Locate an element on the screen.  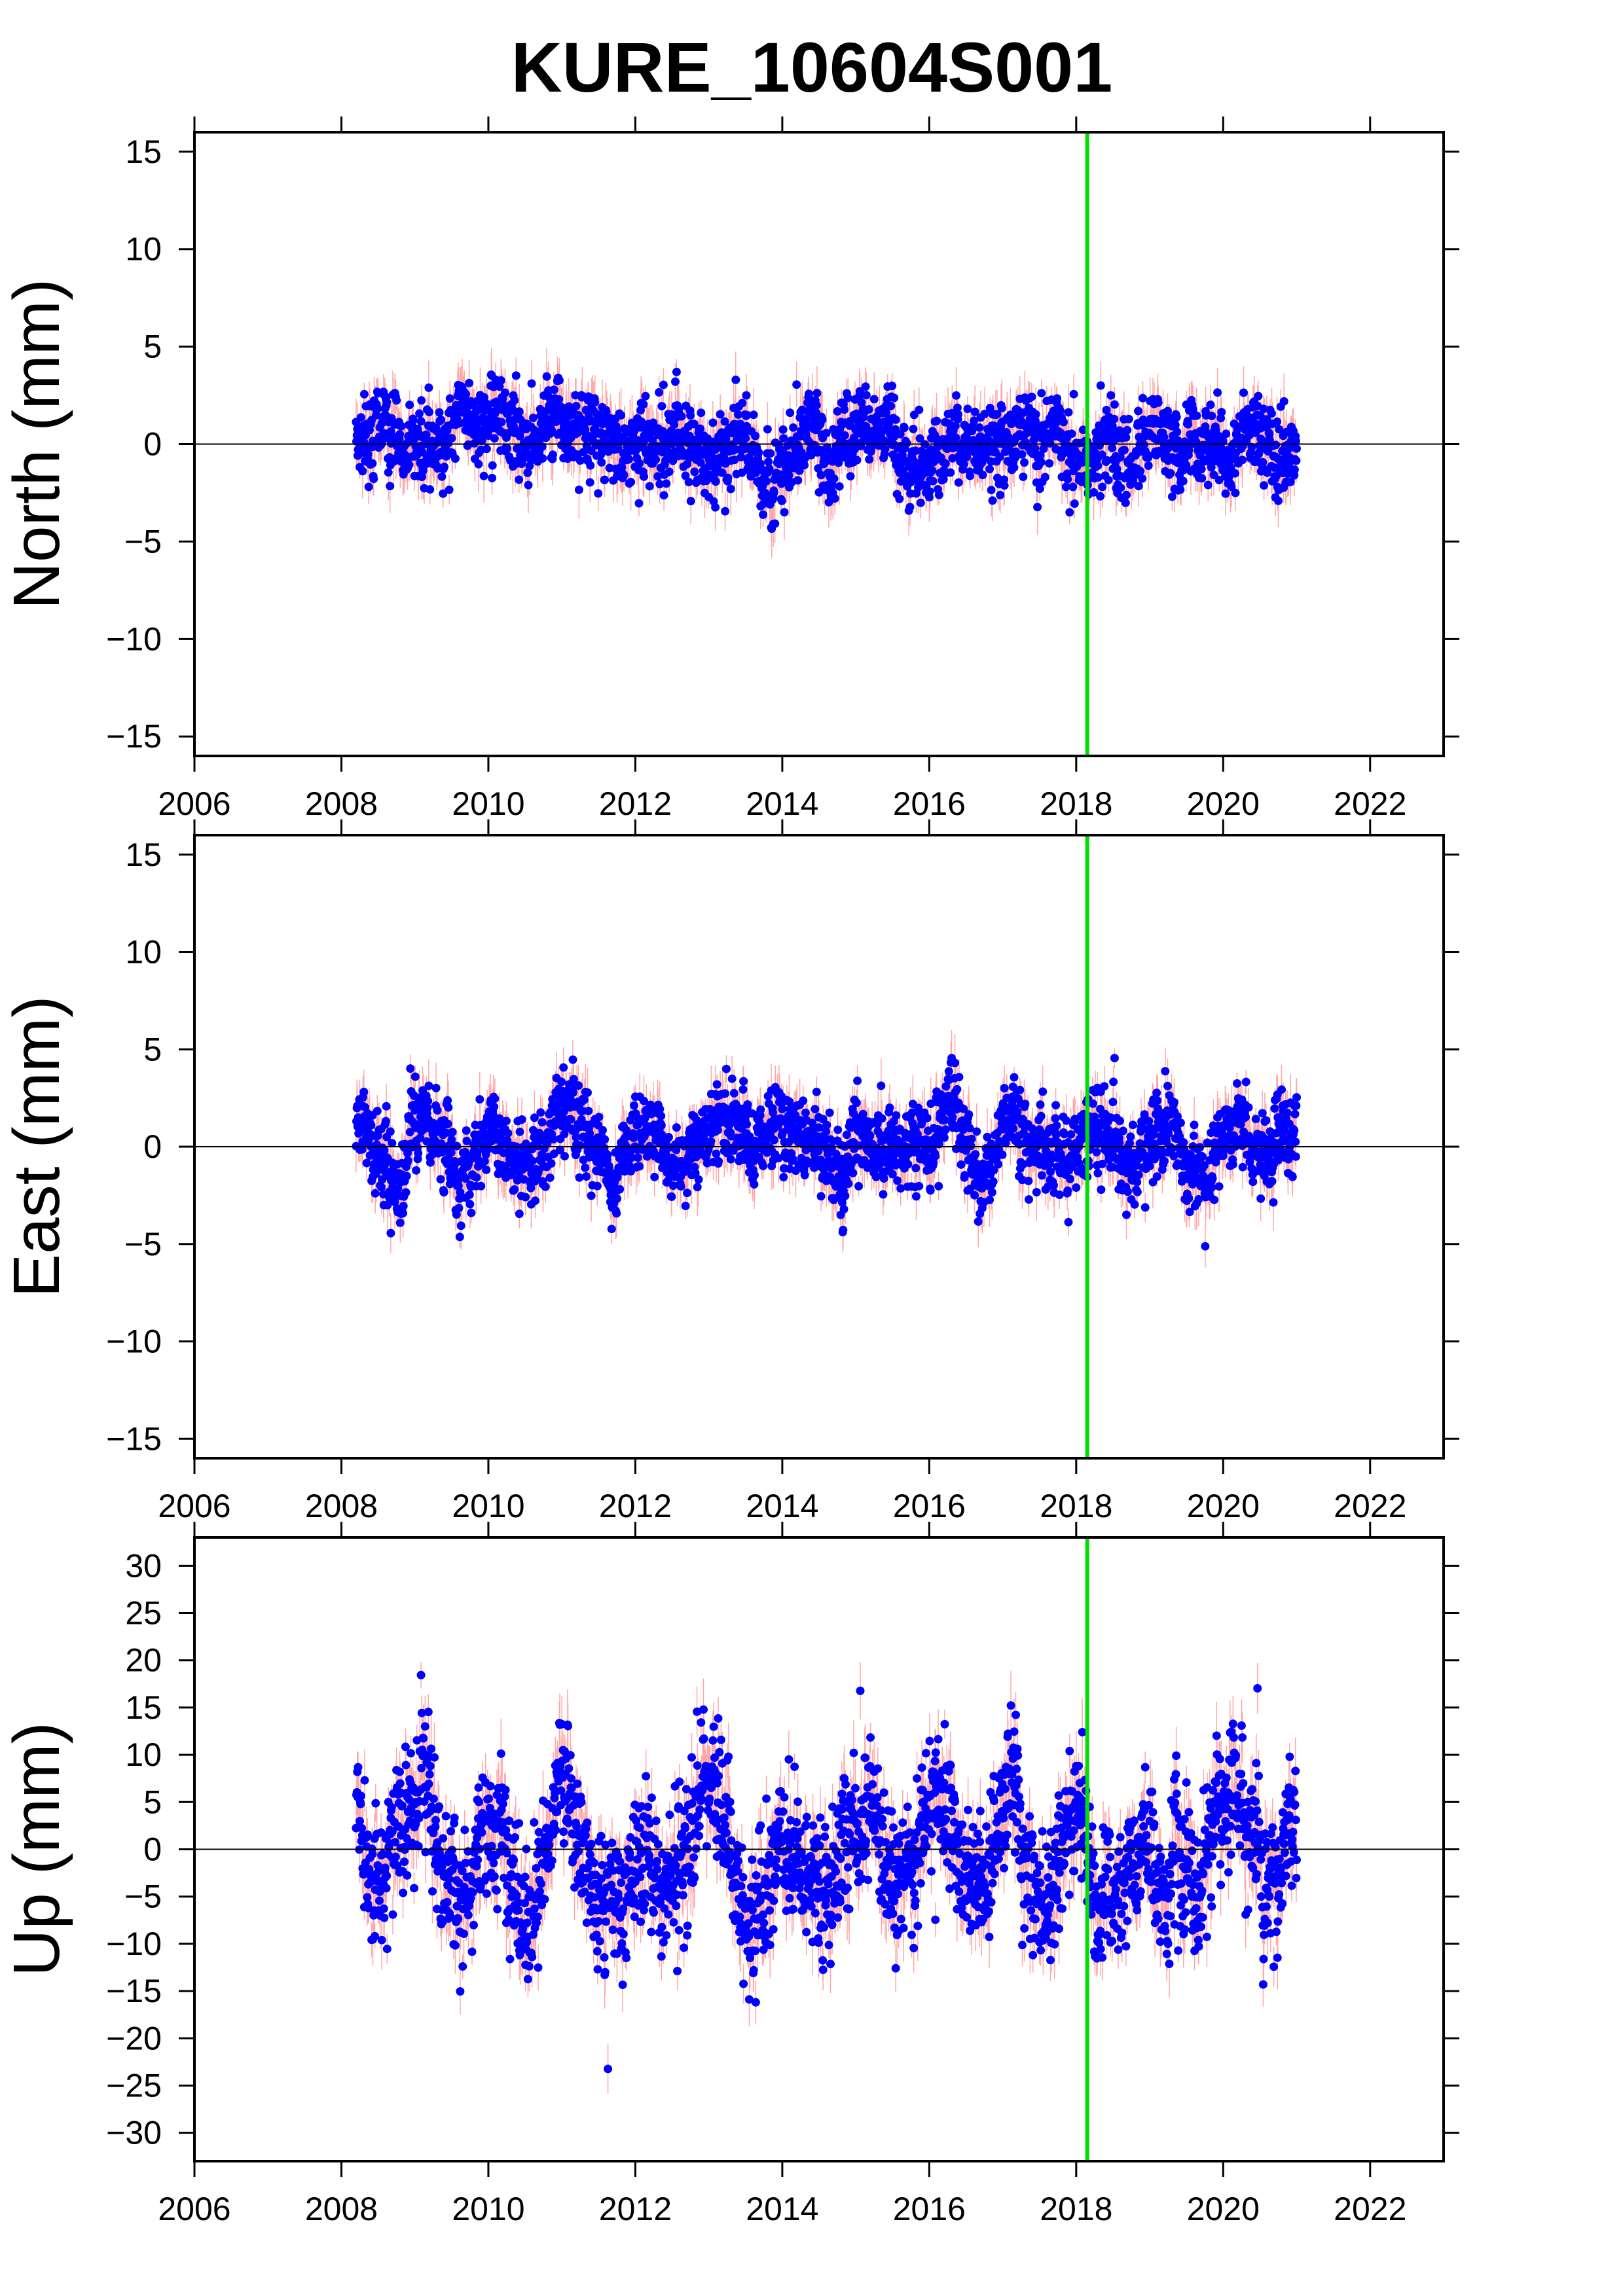
x-tick-label: 2012 is located at coordinates (635, 1506).